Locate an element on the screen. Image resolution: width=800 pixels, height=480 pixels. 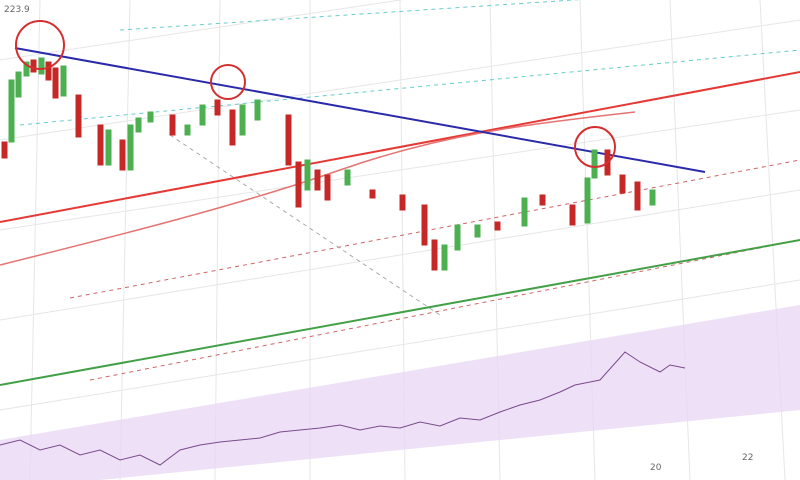
x-tick-label: 20 is located at coordinates (656, 468).